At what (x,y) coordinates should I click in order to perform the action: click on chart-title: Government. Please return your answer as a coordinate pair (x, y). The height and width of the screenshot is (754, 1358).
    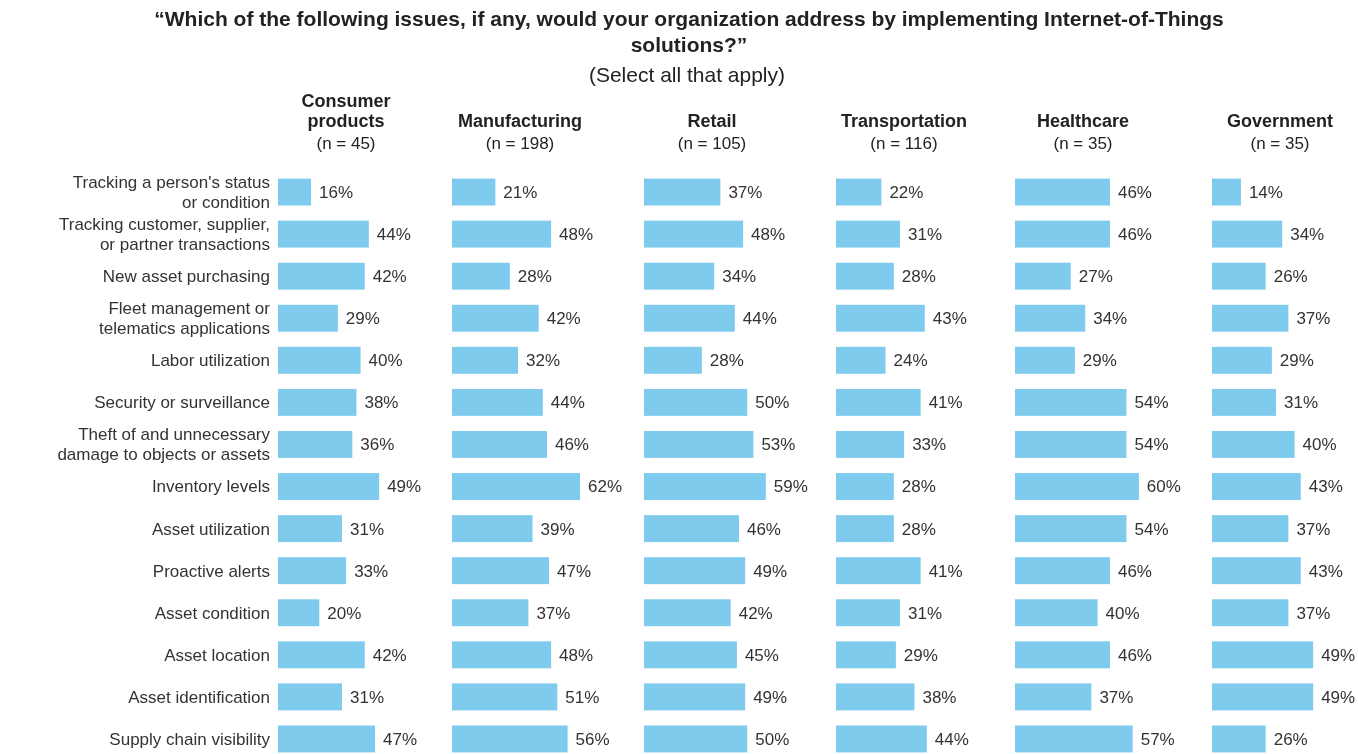
    Looking at the image, I should click on (1280, 121).